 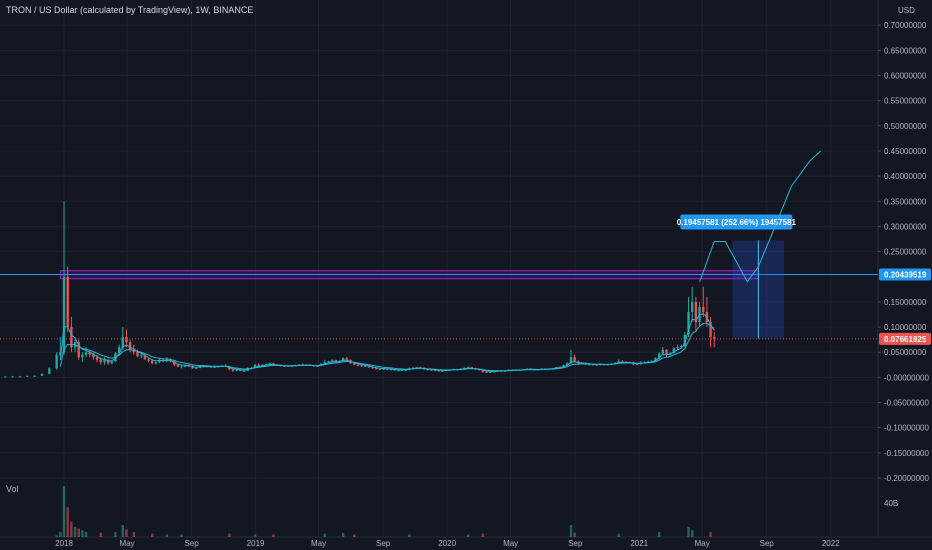 I want to click on y-tick-label: -0.20000000, so click(x=906, y=478).